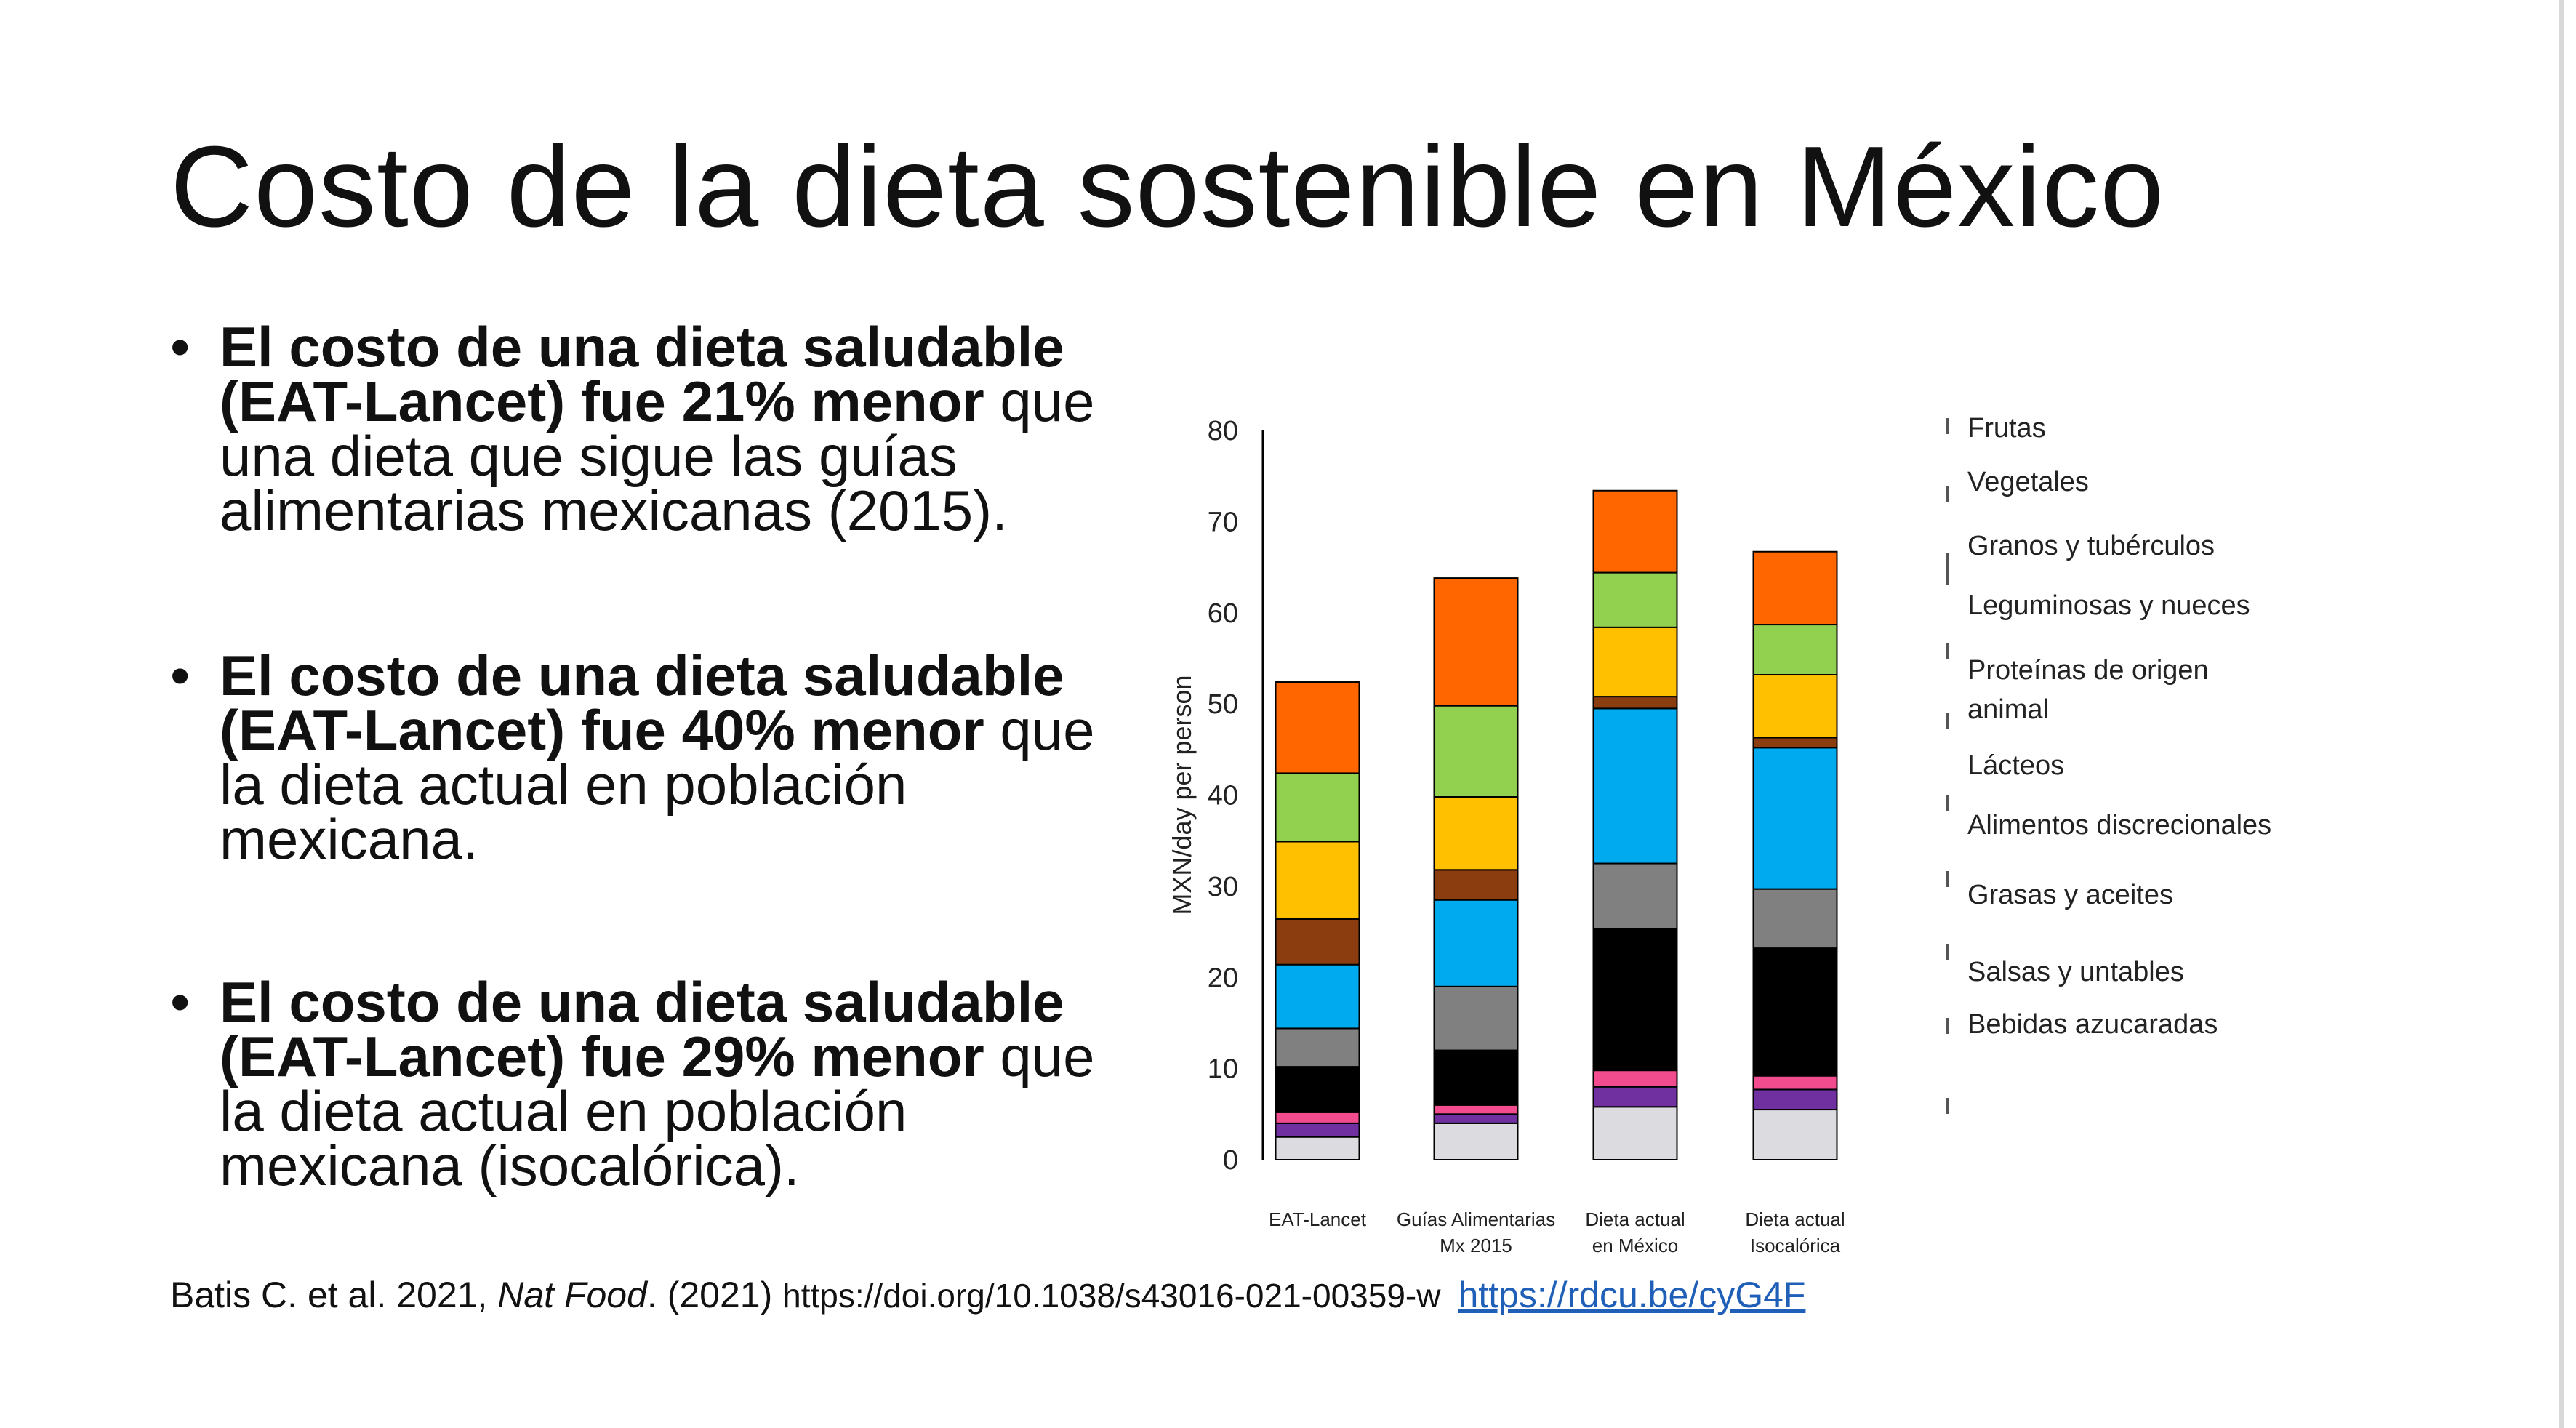  I want to click on legend-item: Alimentos discrecionales, so click(2119, 825).